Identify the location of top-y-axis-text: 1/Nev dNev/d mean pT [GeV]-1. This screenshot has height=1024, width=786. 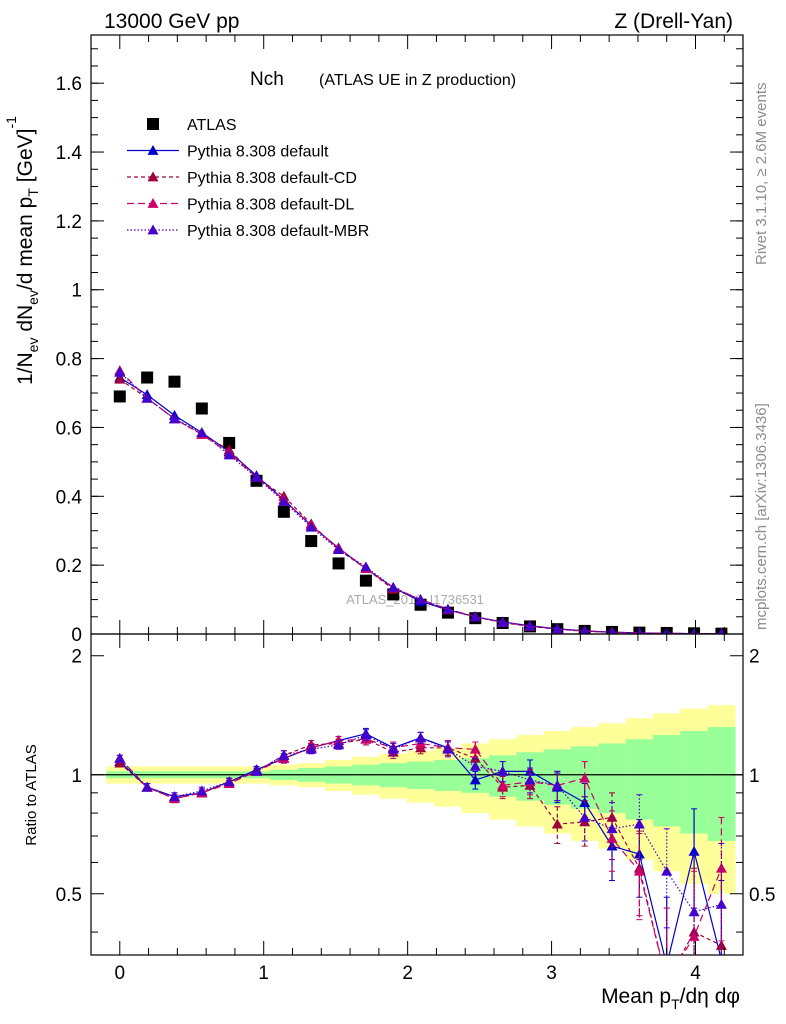
(22, 250).